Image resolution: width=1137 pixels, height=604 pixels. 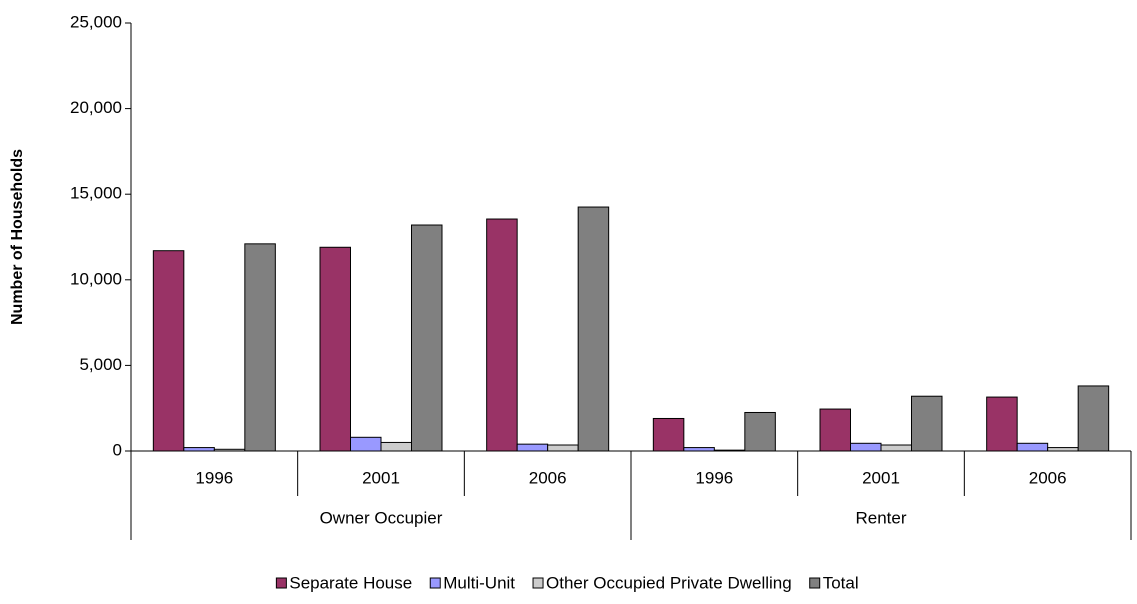 What do you see at coordinates (96, 107) in the screenshot?
I see `y-tick-label: 20,000` at bounding box center [96, 107].